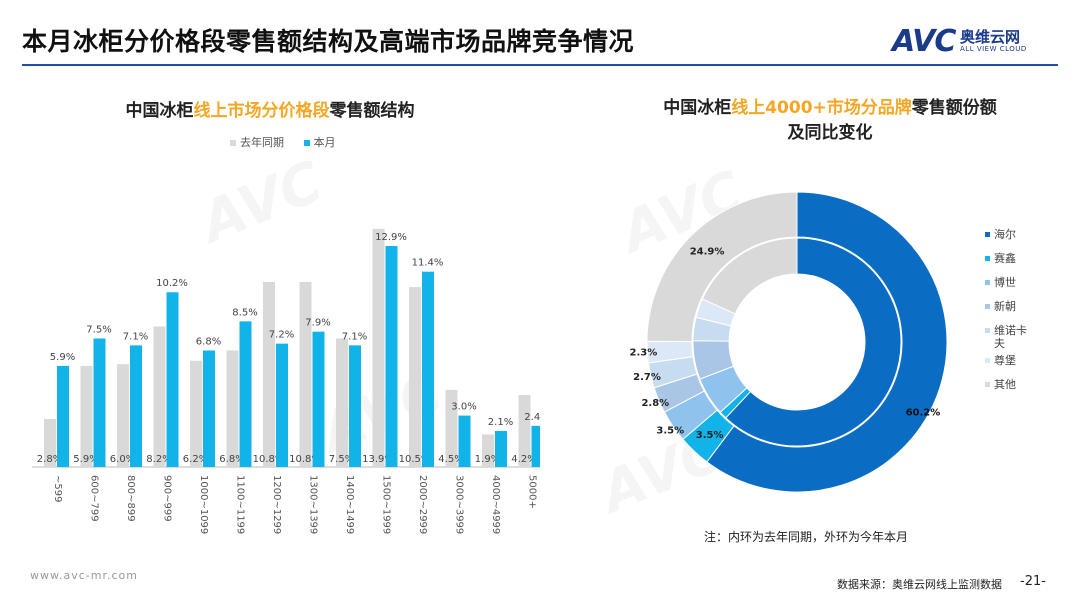 The image size is (1080, 608). Describe the element at coordinates (919, 584) in the screenshot. I see `data-source: 数据来源：奥维云网线上监测数据` at that location.